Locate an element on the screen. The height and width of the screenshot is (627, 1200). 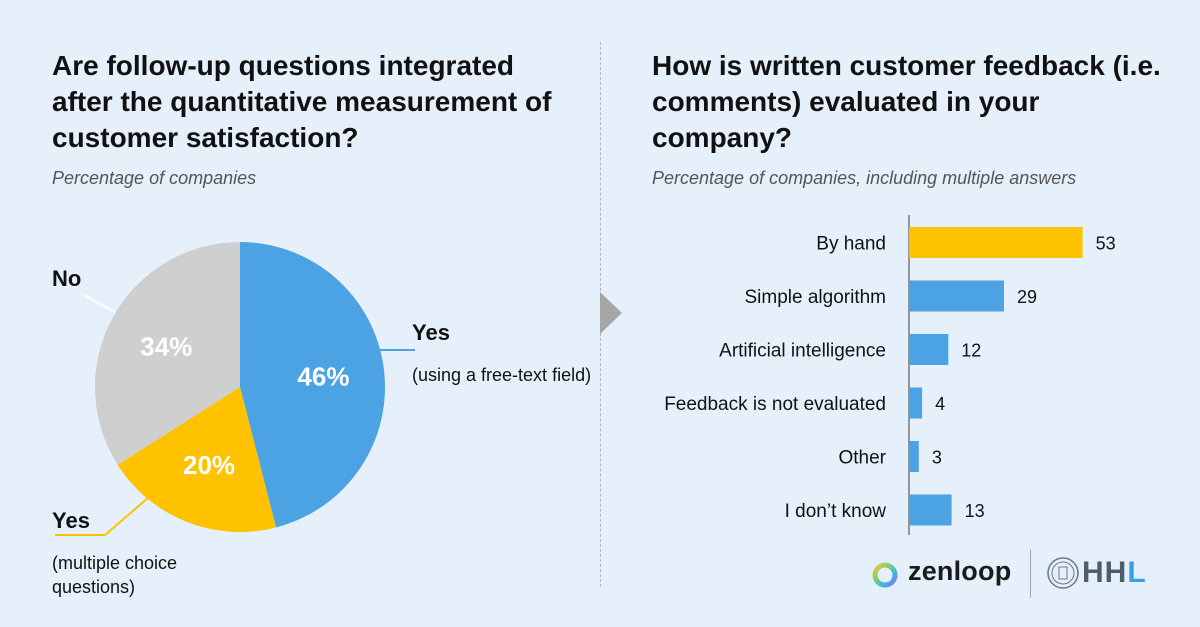
bar-category-label-5: I don’t know is located at coordinates (836, 511).